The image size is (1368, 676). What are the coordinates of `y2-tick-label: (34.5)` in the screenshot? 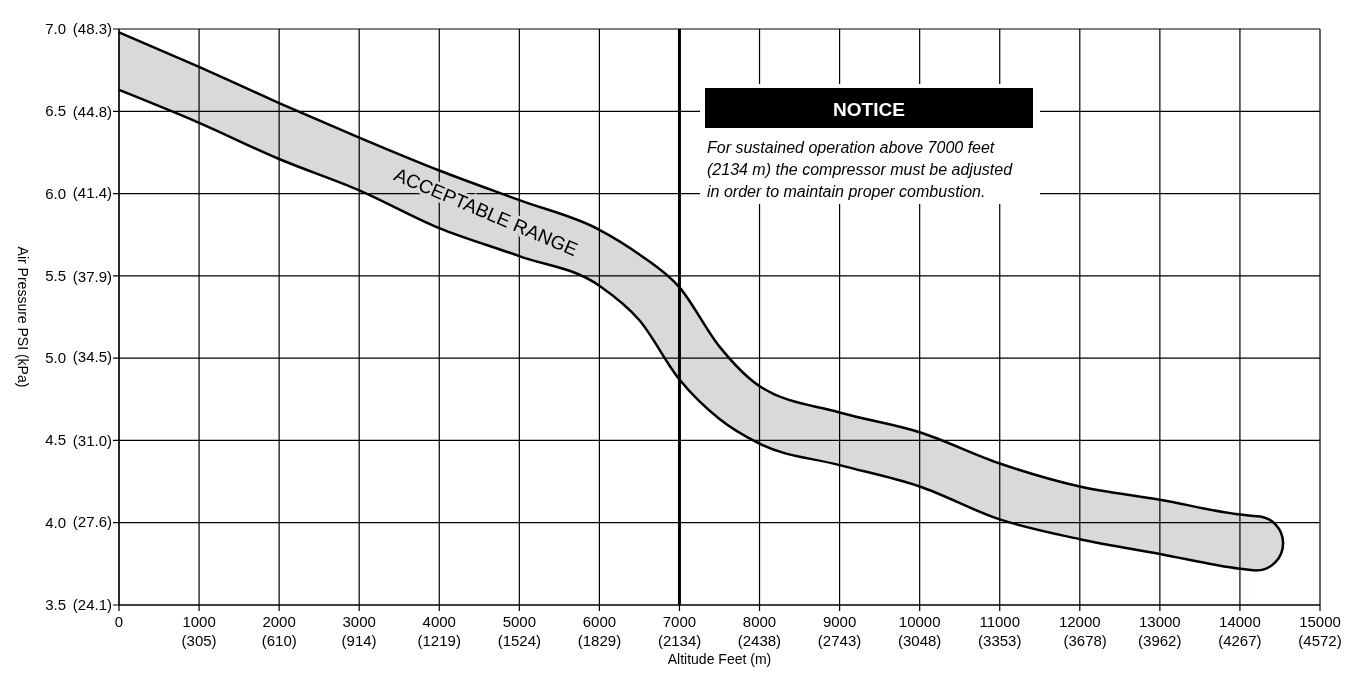 It's located at (92, 357).